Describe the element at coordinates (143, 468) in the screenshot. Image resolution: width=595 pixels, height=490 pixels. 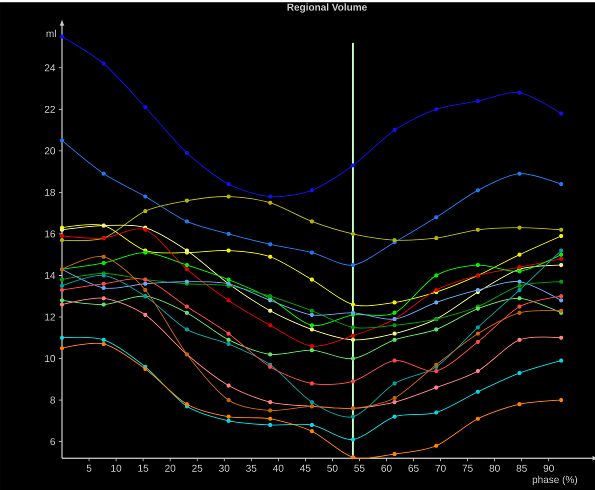
I see `x-tick-label: 15` at that location.